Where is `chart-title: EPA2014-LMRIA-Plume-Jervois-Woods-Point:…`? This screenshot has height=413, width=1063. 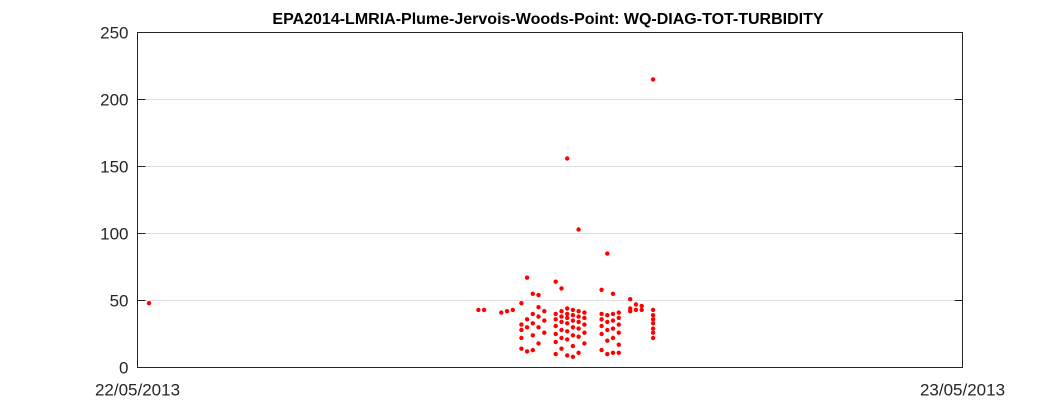 chart-title: EPA2014-LMRIA-Plume-Jervois-Woods-Point:… is located at coordinates (547, 19).